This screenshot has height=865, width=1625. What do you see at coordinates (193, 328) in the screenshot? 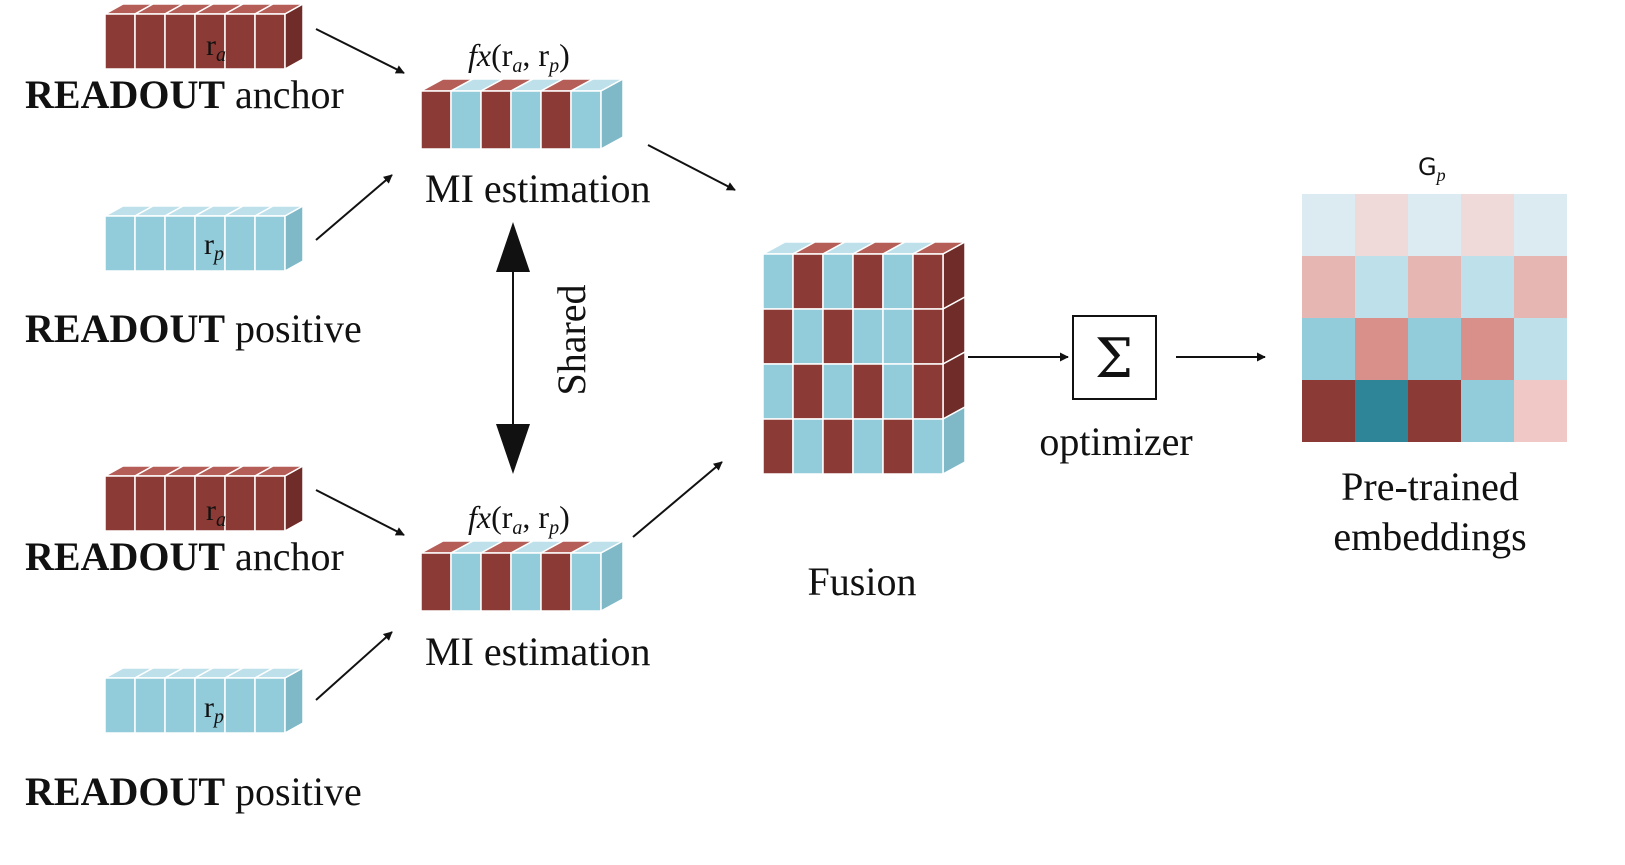
I see `readout-positive-label-top: READOUT positive` at bounding box center [193, 328].